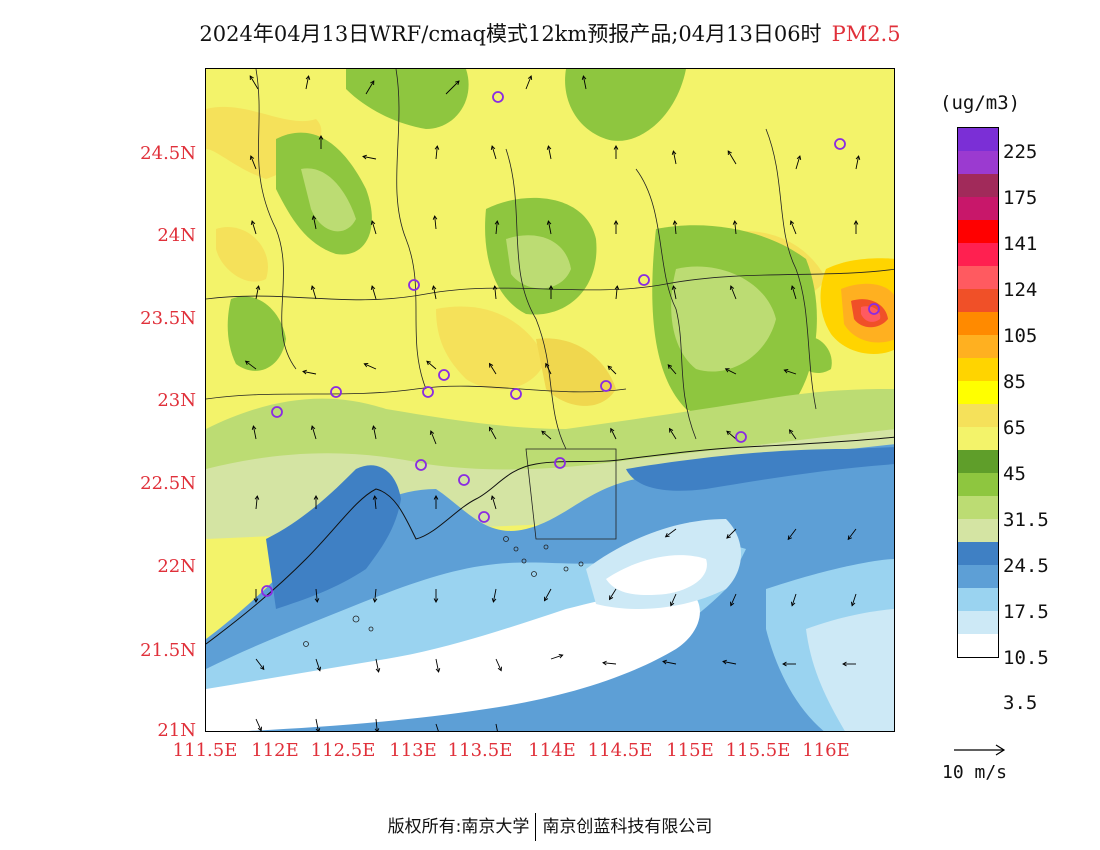 The height and width of the screenshot is (850, 1100). I want to click on footer-right: 南京创蓝科技有限公司, so click(627, 827).